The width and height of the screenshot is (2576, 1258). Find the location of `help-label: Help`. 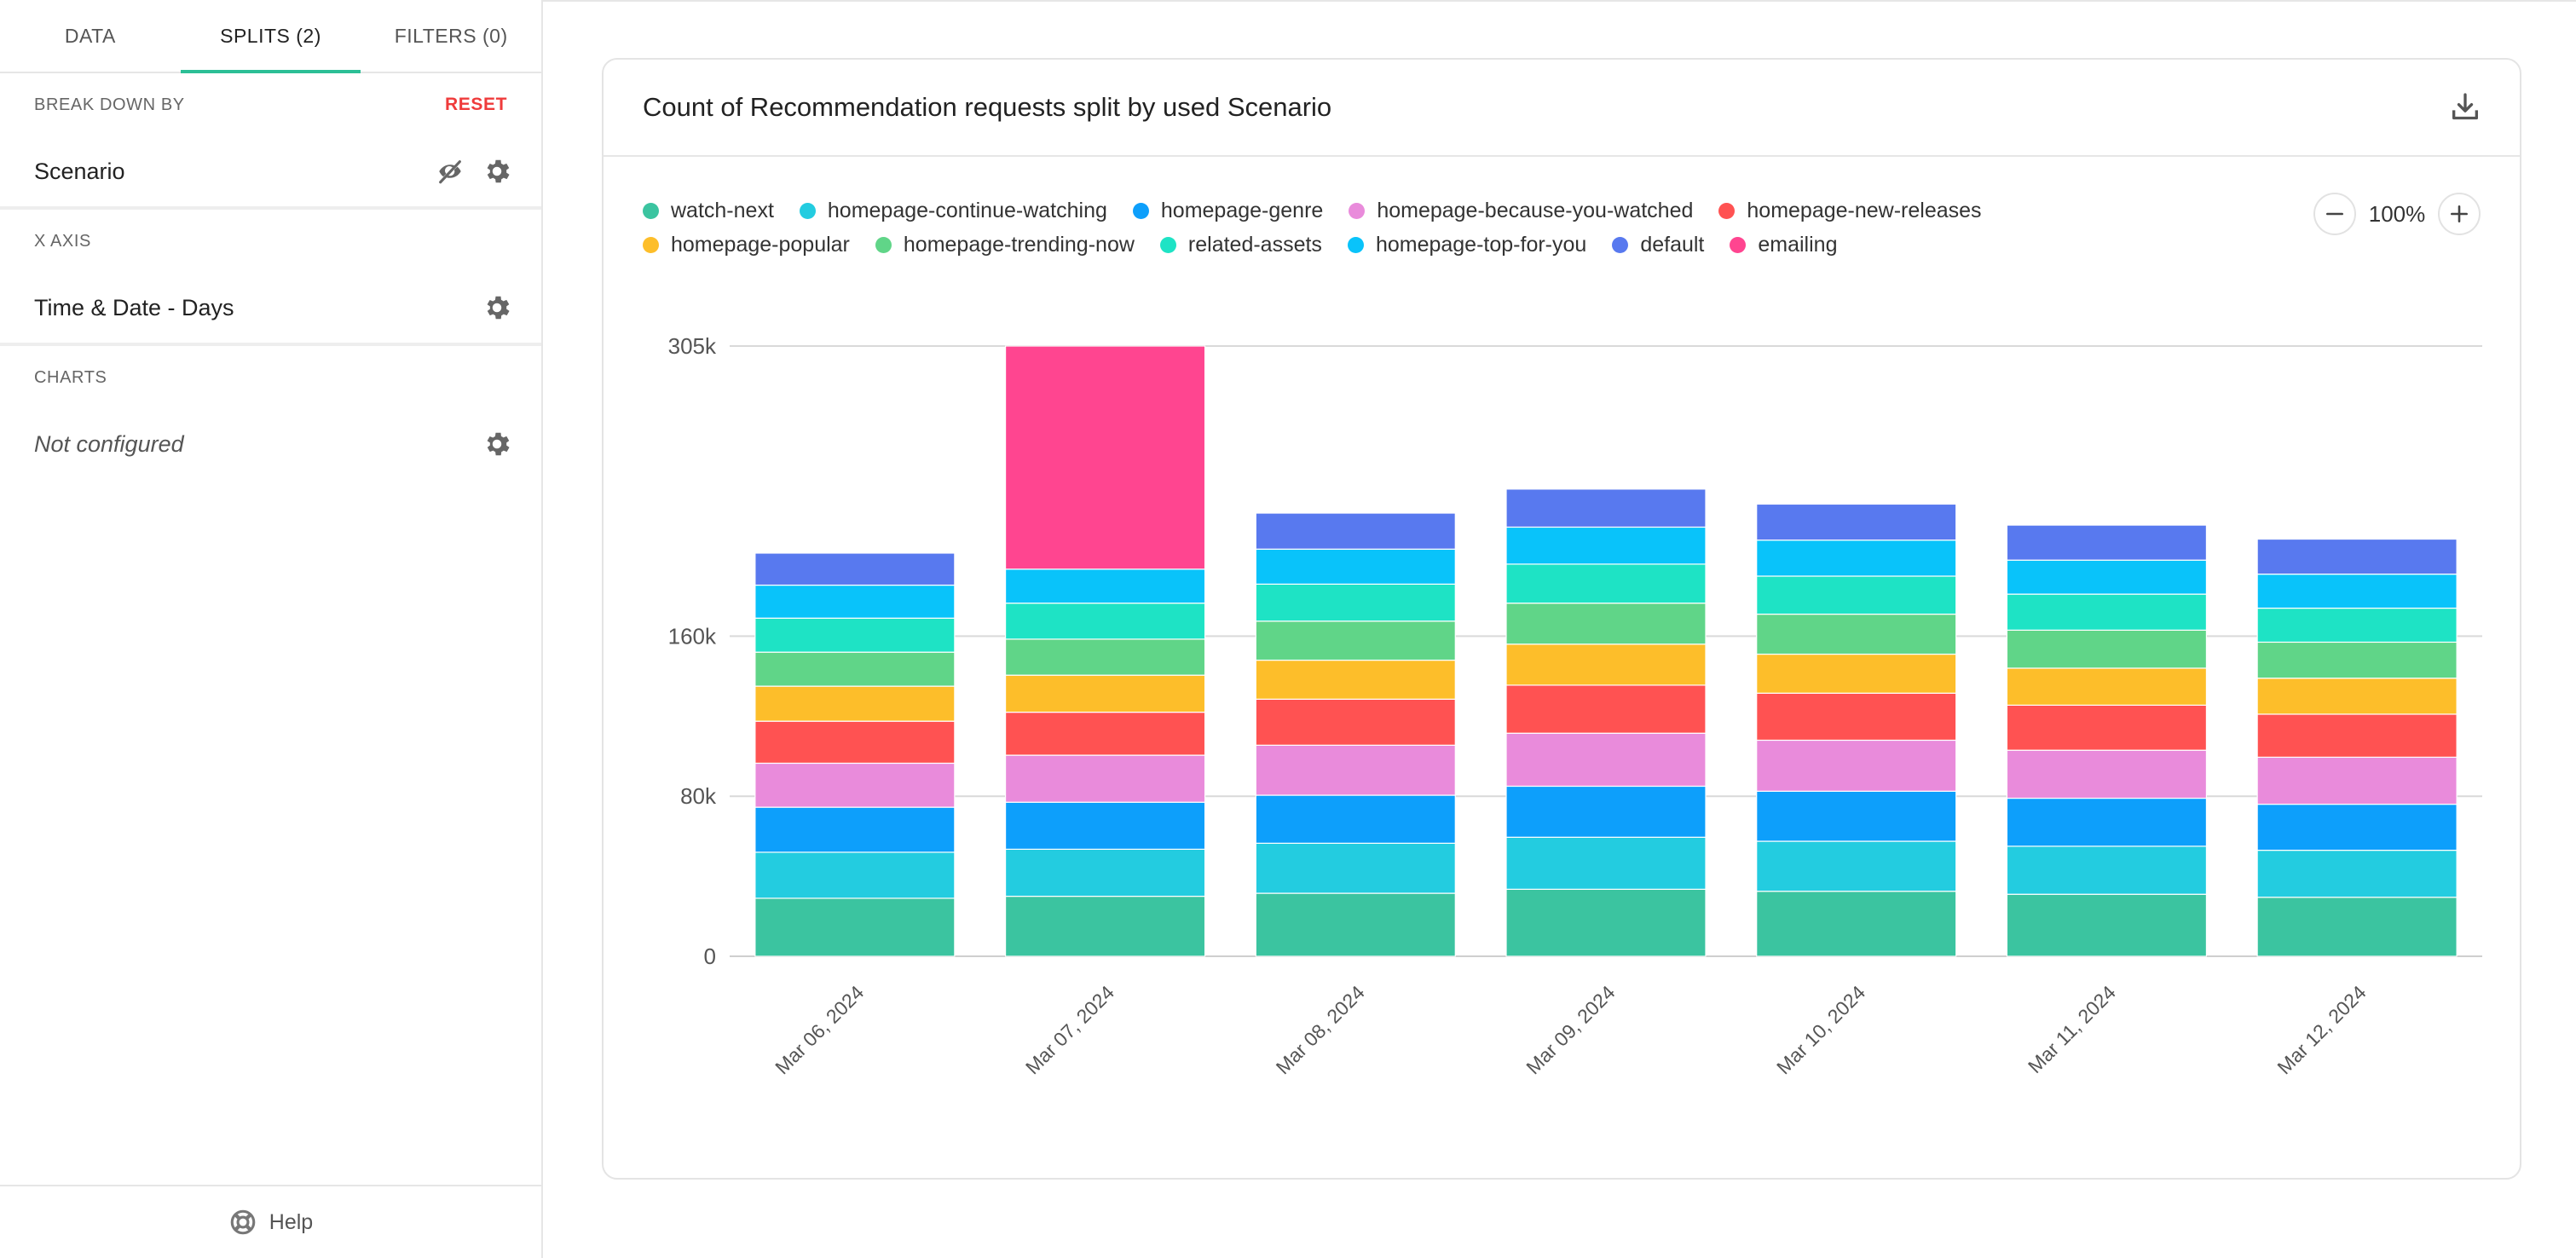

help-label: Help is located at coordinates (291, 1221).